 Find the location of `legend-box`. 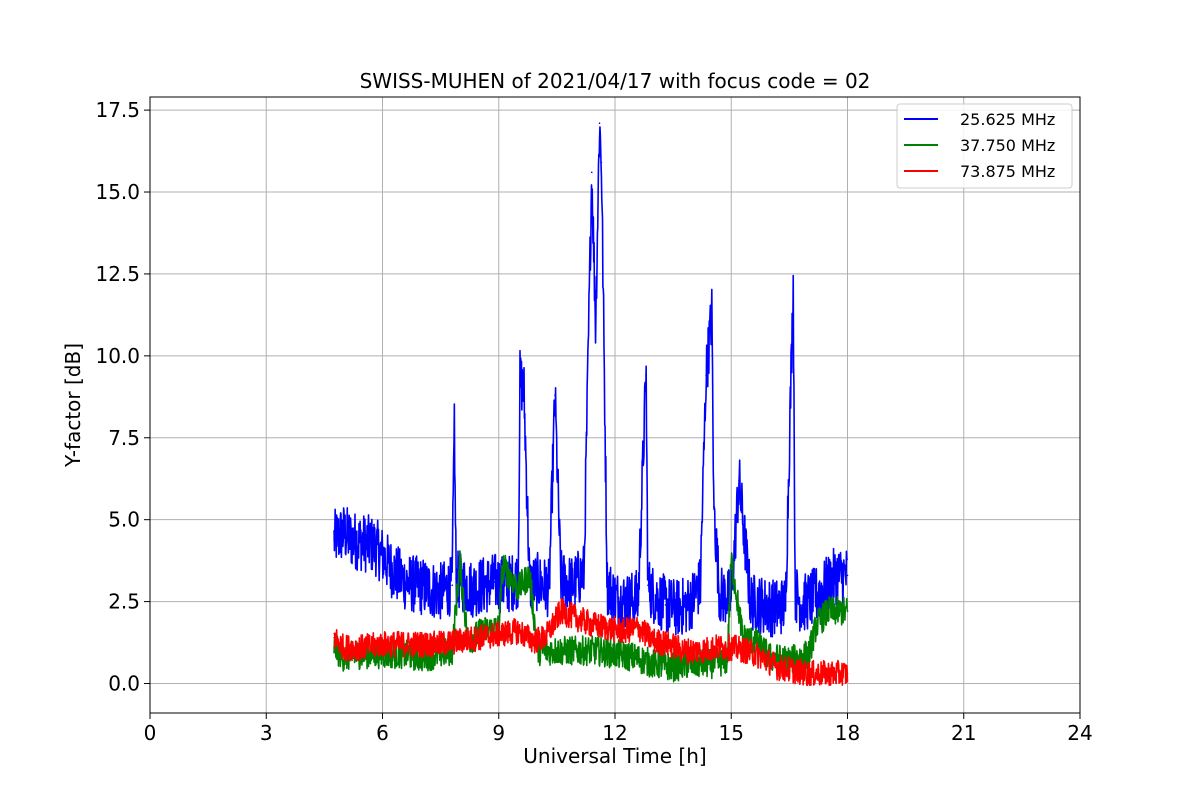

legend-box is located at coordinates (984, 146).